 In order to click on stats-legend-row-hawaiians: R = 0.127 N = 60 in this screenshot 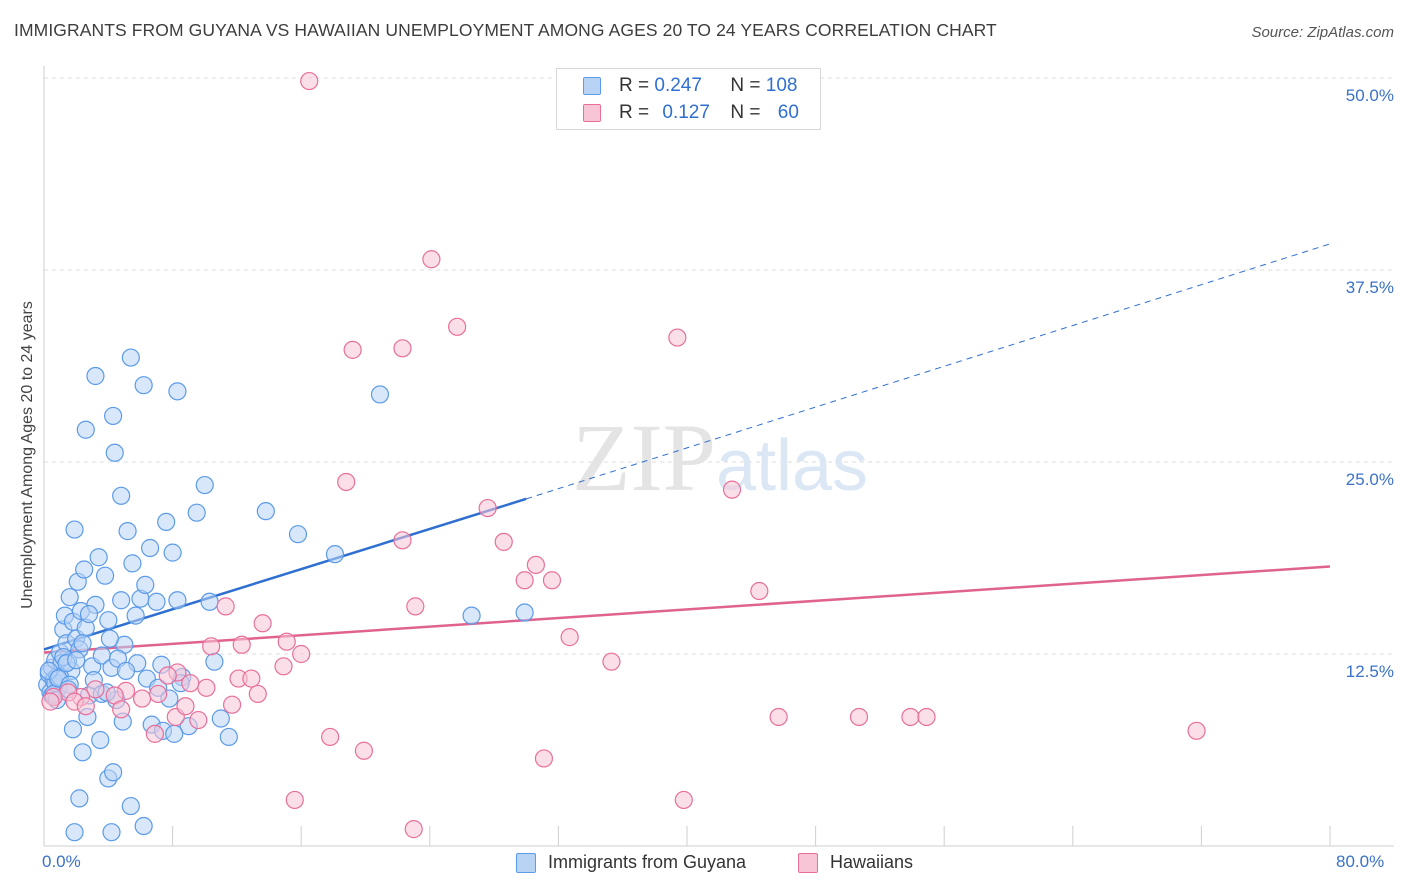, I will do `click(691, 113)`.